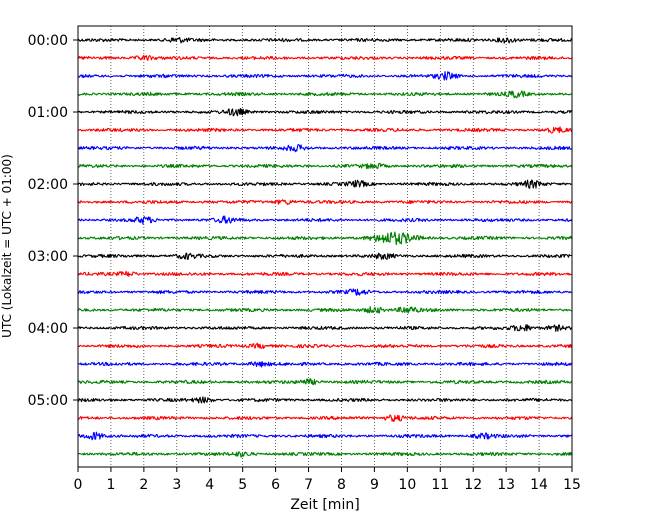 The height and width of the screenshot is (520, 650). What do you see at coordinates (78, 485) in the screenshot?
I see `x-tick-label: 0` at bounding box center [78, 485].